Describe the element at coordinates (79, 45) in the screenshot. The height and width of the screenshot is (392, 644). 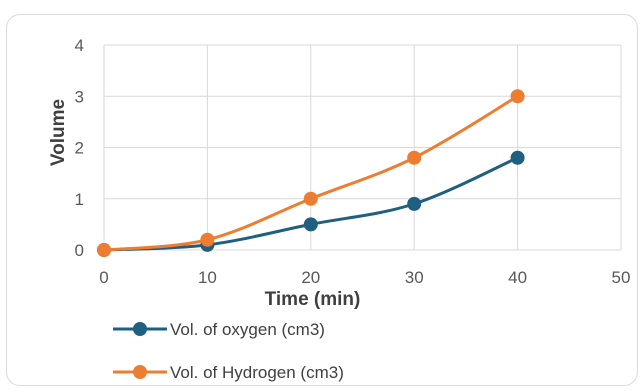
I see `y-tick-label: 4` at that location.